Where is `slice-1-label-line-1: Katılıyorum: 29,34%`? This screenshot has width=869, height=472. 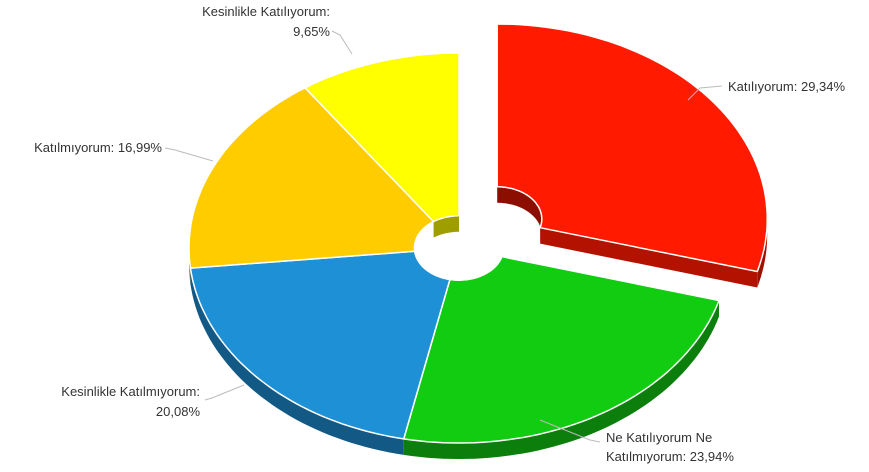 slice-1-label-line-1: Katılıyorum: 29,34% is located at coordinates (786, 86).